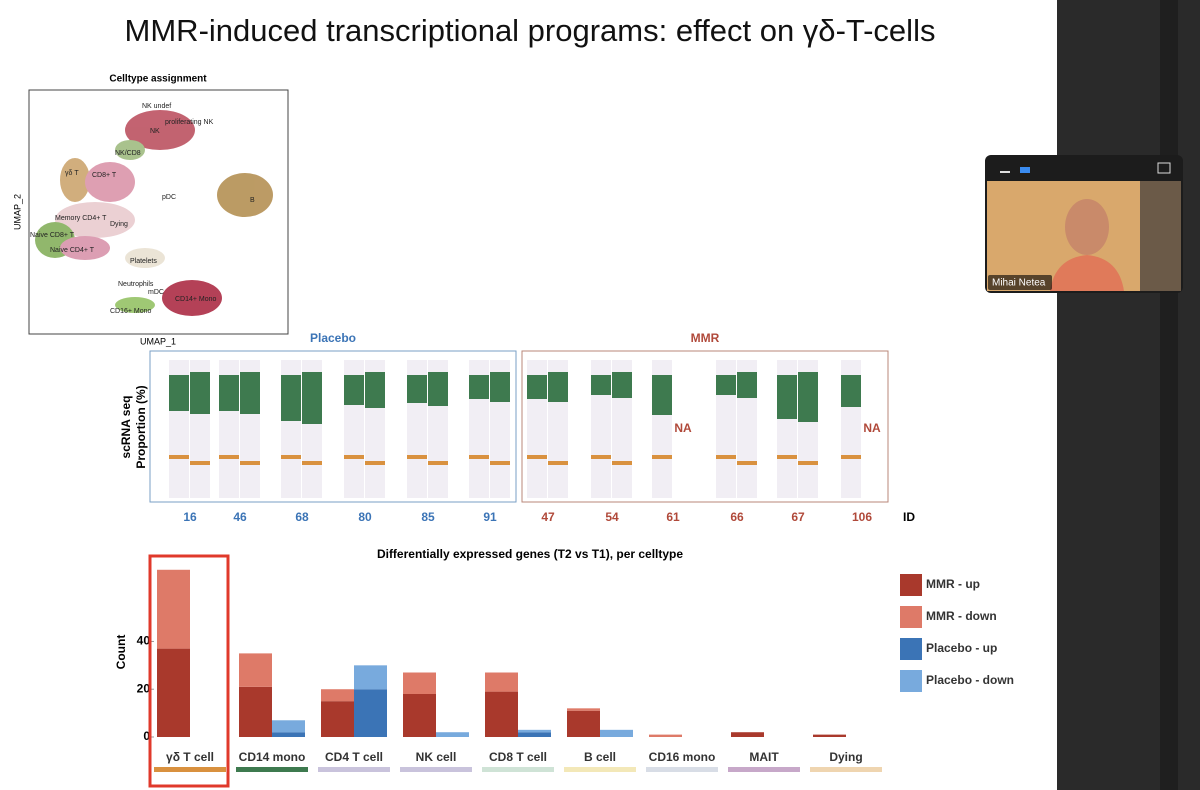 This screenshot has height=790, width=1200. Describe the element at coordinates (144, 688) in the screenshot. I see `y-tick-label: 20` at that location.